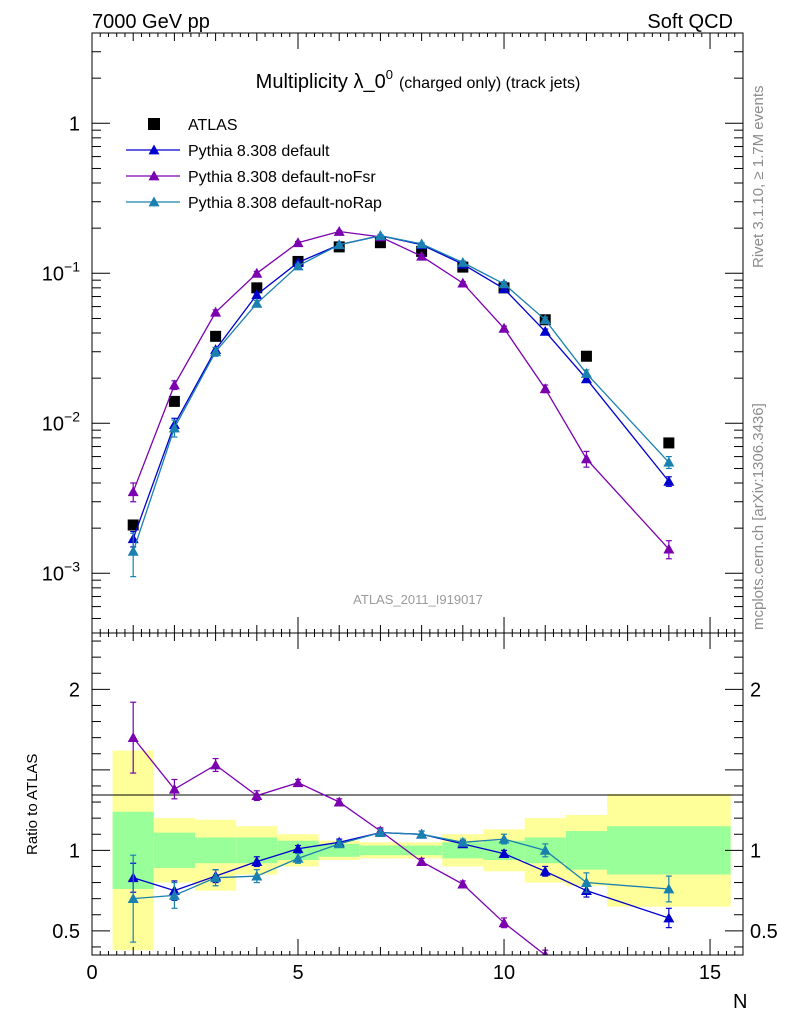 Image resolution: width=786 pixels, height=1024 pixels. What do you see at coordinates (755, 690) in the screenshot?
I see `ratio-y-tick-label-right: 2` at bounding box center [755, 690].